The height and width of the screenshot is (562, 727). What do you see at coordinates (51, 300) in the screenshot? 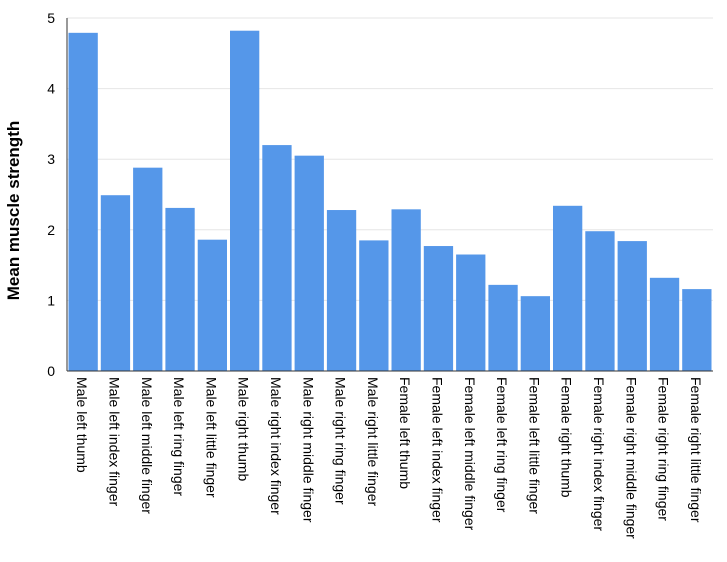
I see `y-tick-label: 1` at bounding box center [51, 300].